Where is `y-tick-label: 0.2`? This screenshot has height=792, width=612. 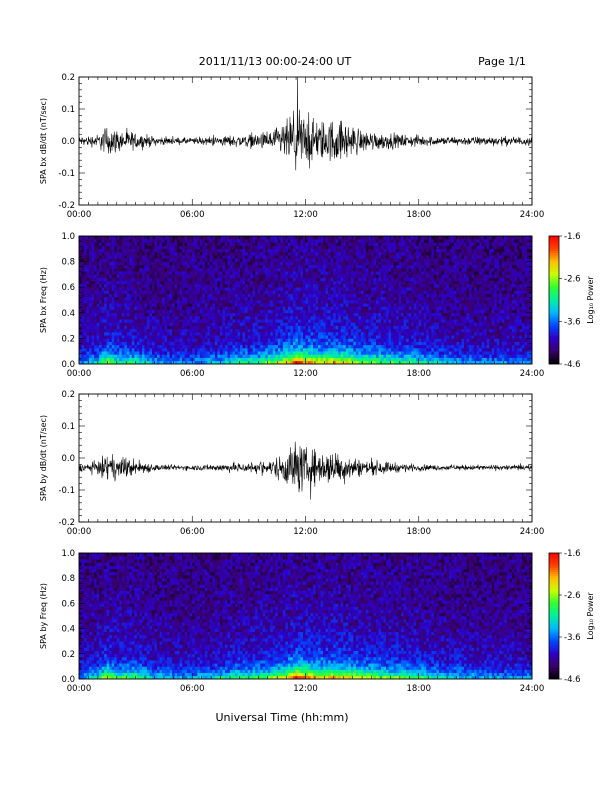 y-tick-label: 0.2 is located at coordinates (68, 78).